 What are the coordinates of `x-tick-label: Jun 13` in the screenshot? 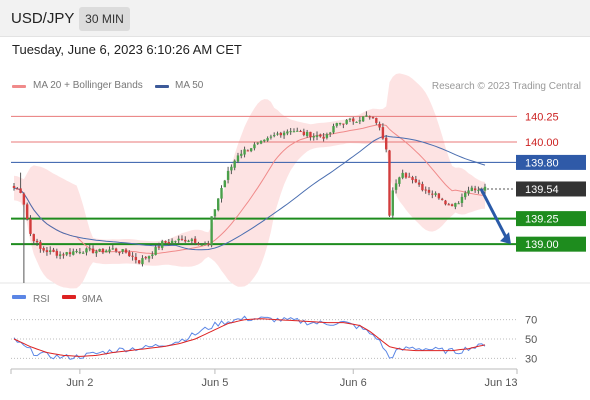 It's located at (500, 383).